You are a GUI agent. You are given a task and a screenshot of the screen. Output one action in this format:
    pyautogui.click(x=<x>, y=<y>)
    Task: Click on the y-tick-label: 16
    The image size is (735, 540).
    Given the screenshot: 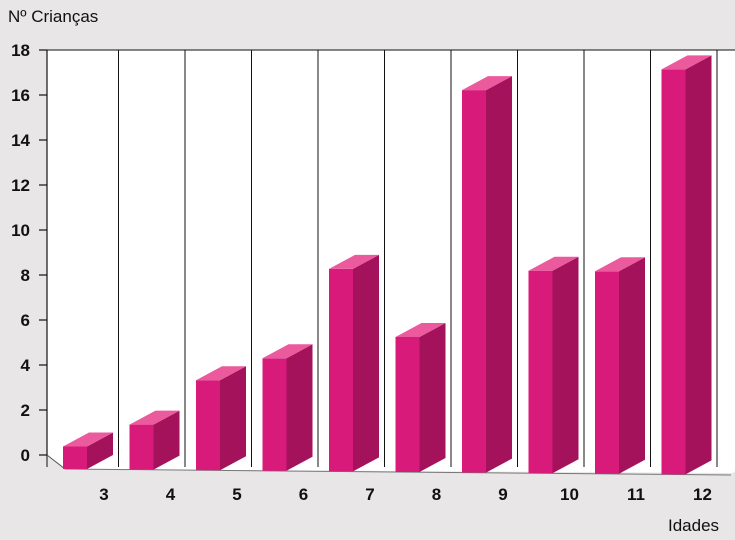 What is the action you would take?
    pyautogui.click(x=20, y=95)
    